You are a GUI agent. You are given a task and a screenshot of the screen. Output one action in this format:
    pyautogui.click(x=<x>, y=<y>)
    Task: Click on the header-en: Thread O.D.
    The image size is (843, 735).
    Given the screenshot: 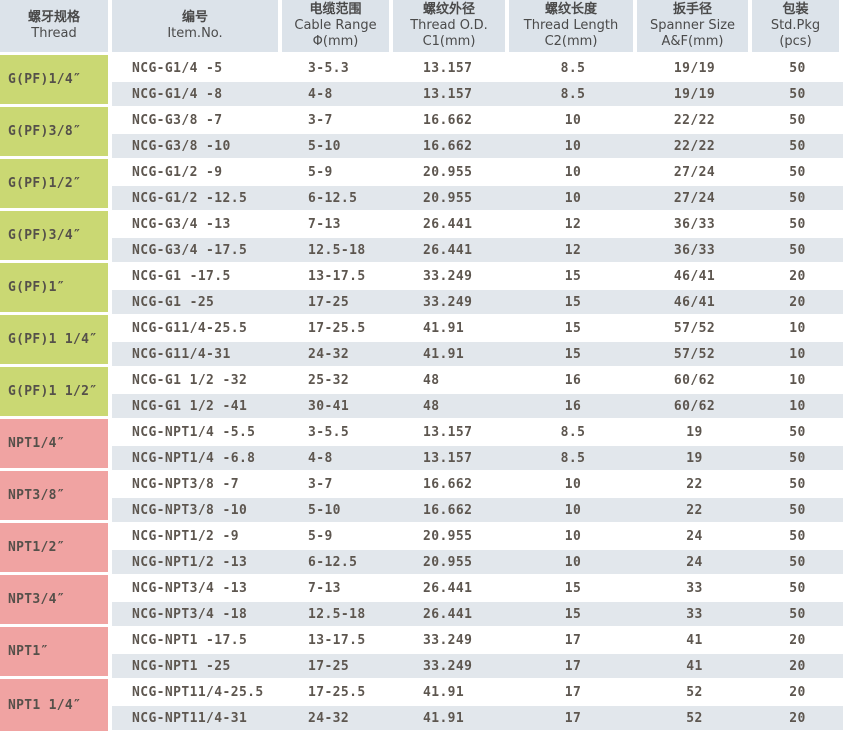 What is the action you would take?
    pyautogui.click(x=449, y=25)
    